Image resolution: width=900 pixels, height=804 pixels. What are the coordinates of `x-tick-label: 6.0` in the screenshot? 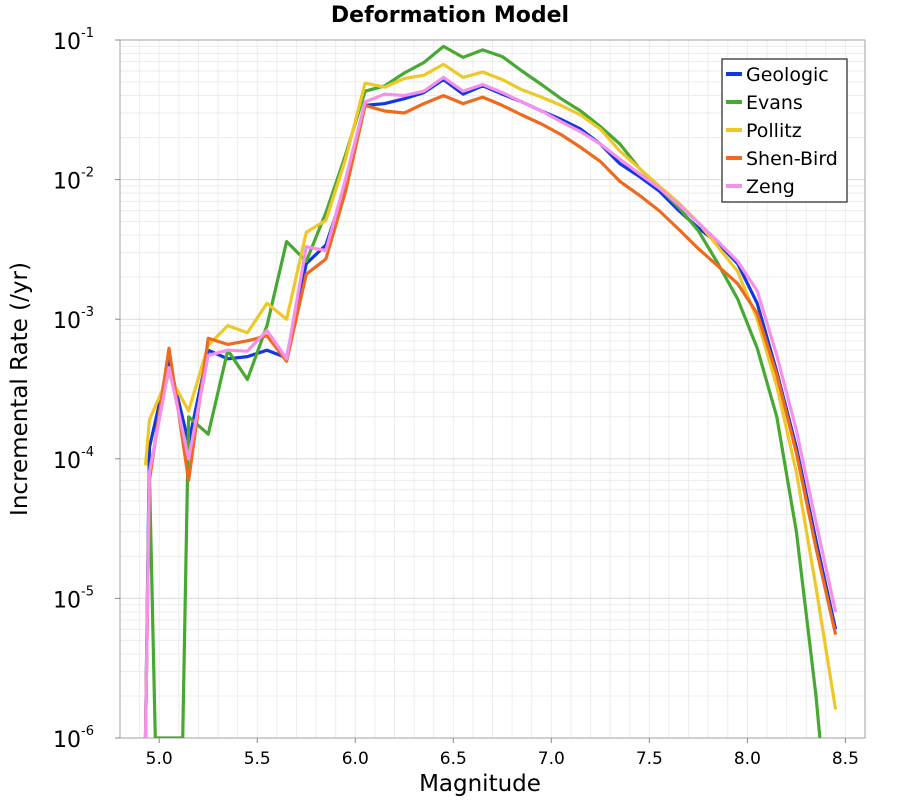 It's located at (355, 759).